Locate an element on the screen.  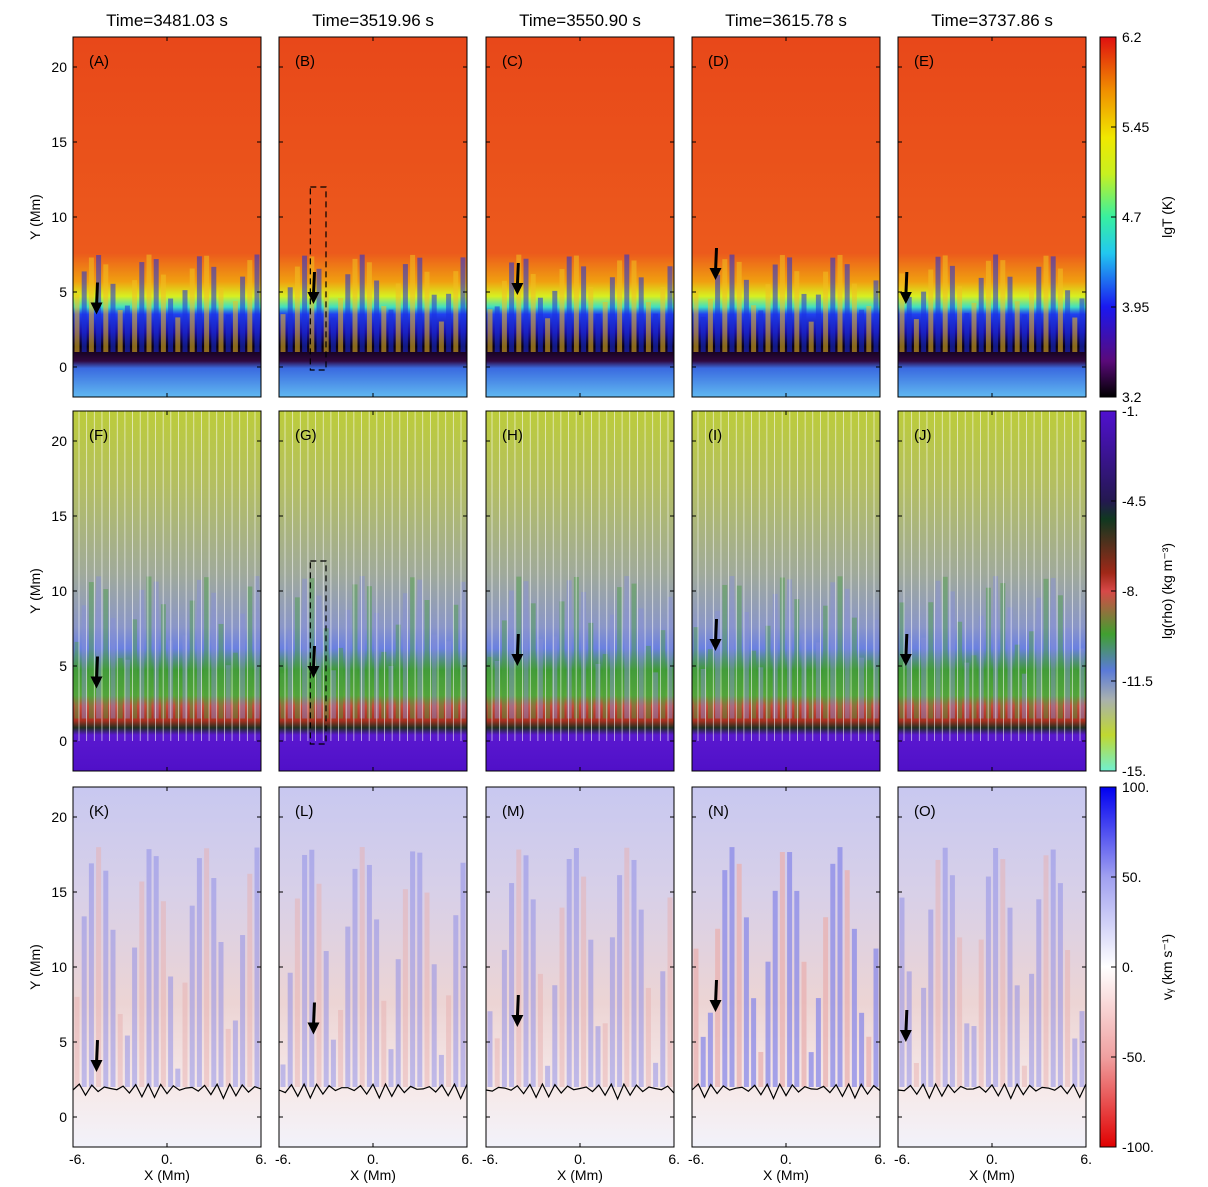
time-title: Time=3550.90 s is located at coordinates (580, 20).